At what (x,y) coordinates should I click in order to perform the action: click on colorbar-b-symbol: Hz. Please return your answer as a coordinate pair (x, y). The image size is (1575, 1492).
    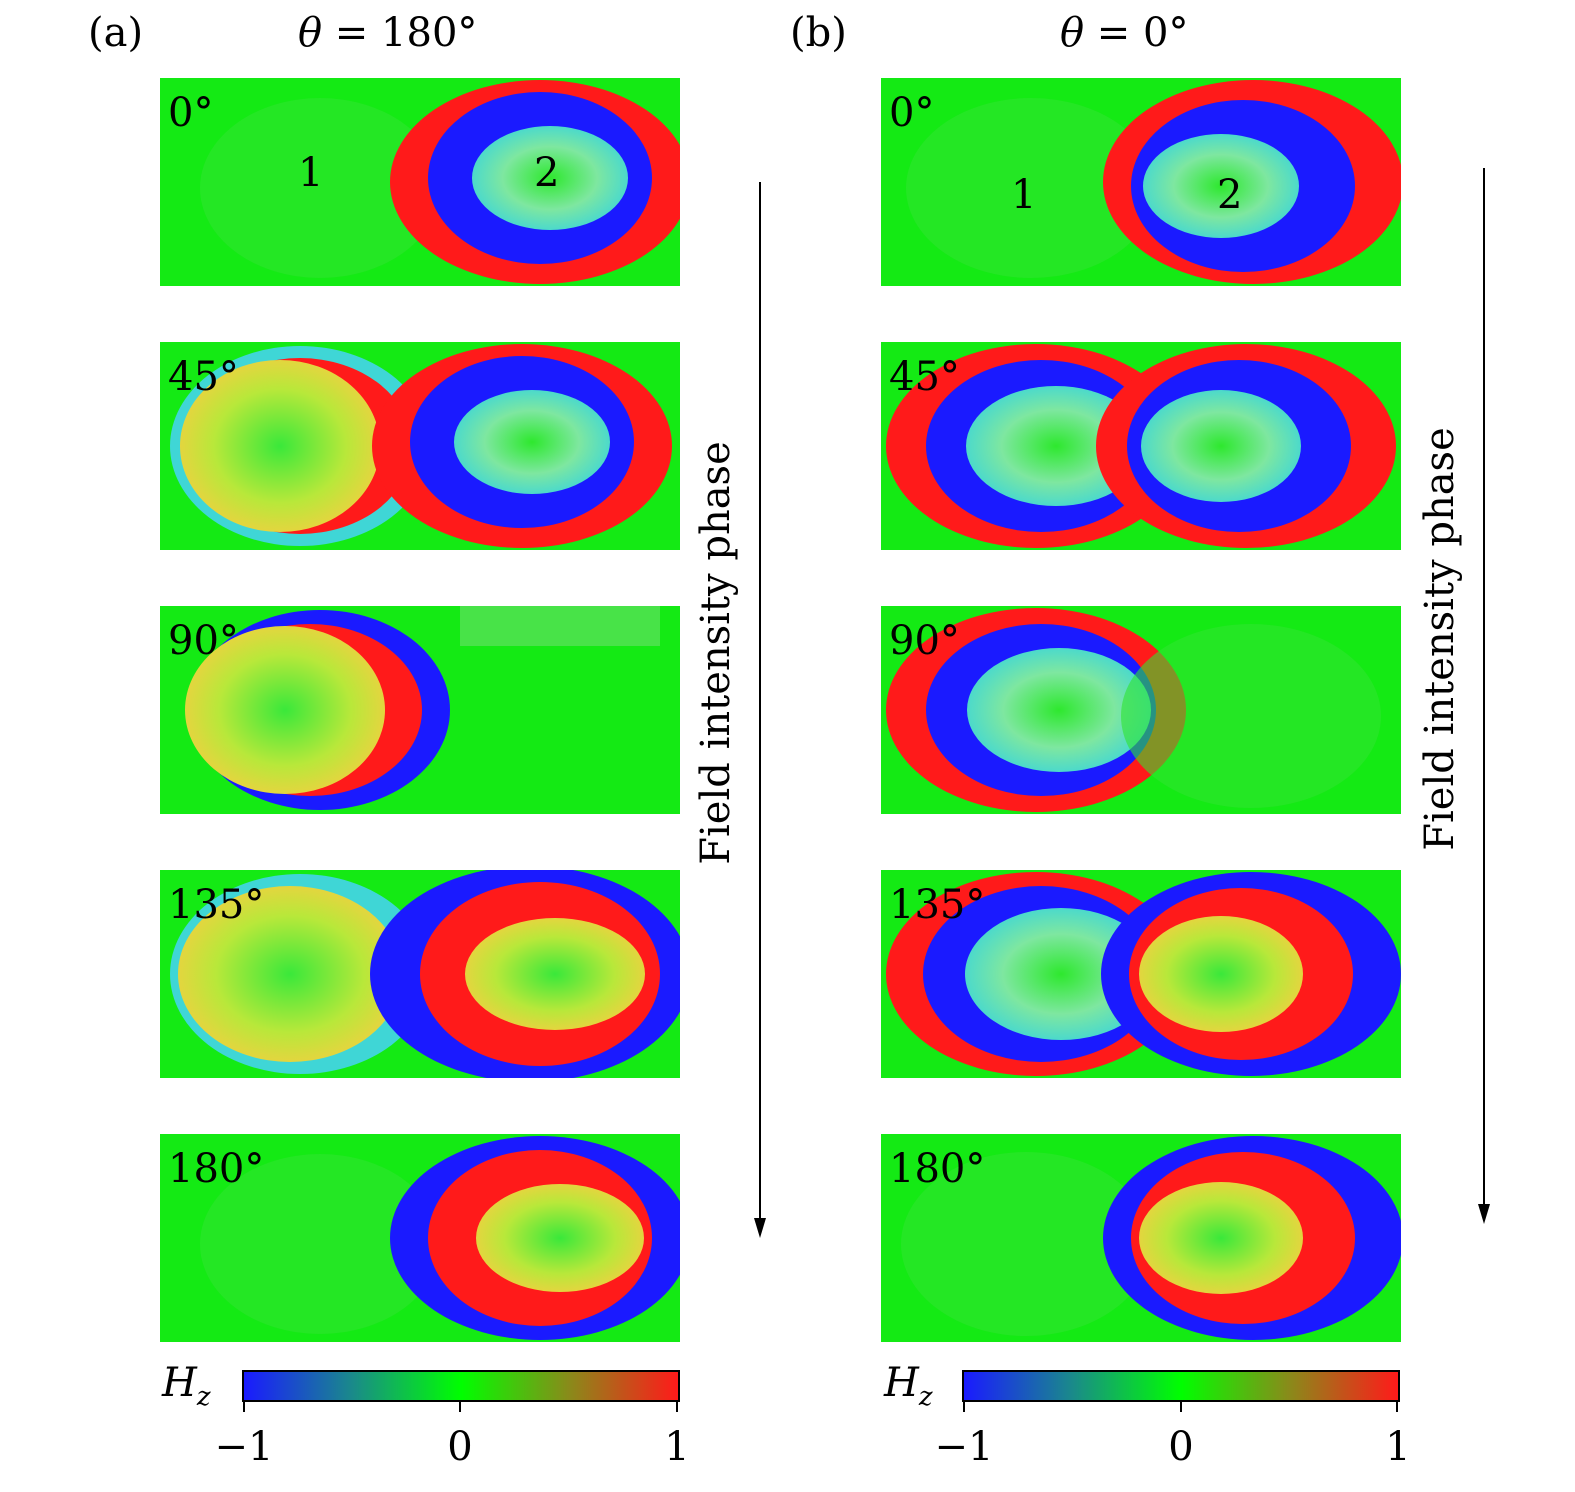
    Looking at the image, I should click on (908, 1386).